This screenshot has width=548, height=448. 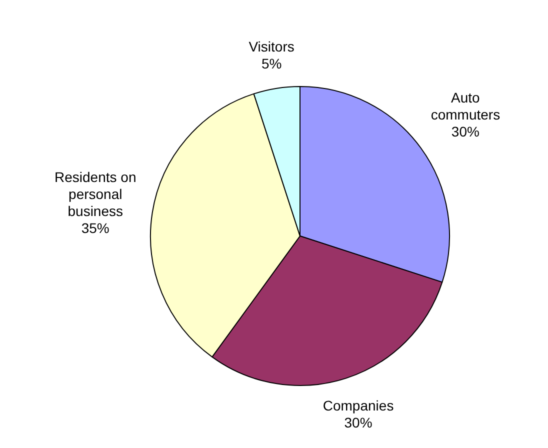 What do you see at coordinates (271, 64) in the screenshot?
I see `data-label: 5%` at bounding box center [271, 64].